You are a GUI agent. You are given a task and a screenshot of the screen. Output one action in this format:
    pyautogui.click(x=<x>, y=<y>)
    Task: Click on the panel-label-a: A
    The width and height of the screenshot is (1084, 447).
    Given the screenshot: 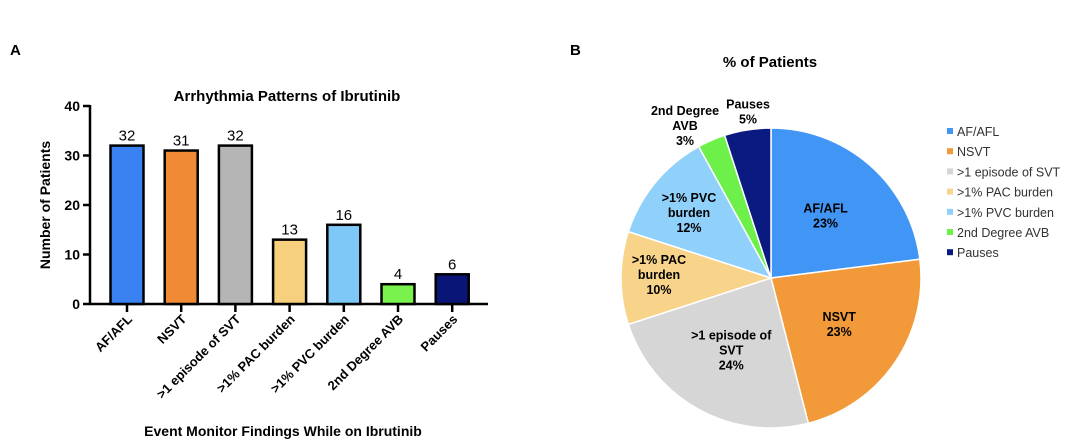 What is the action you would take?
    pyautogui.click(x=15, y=50)
    